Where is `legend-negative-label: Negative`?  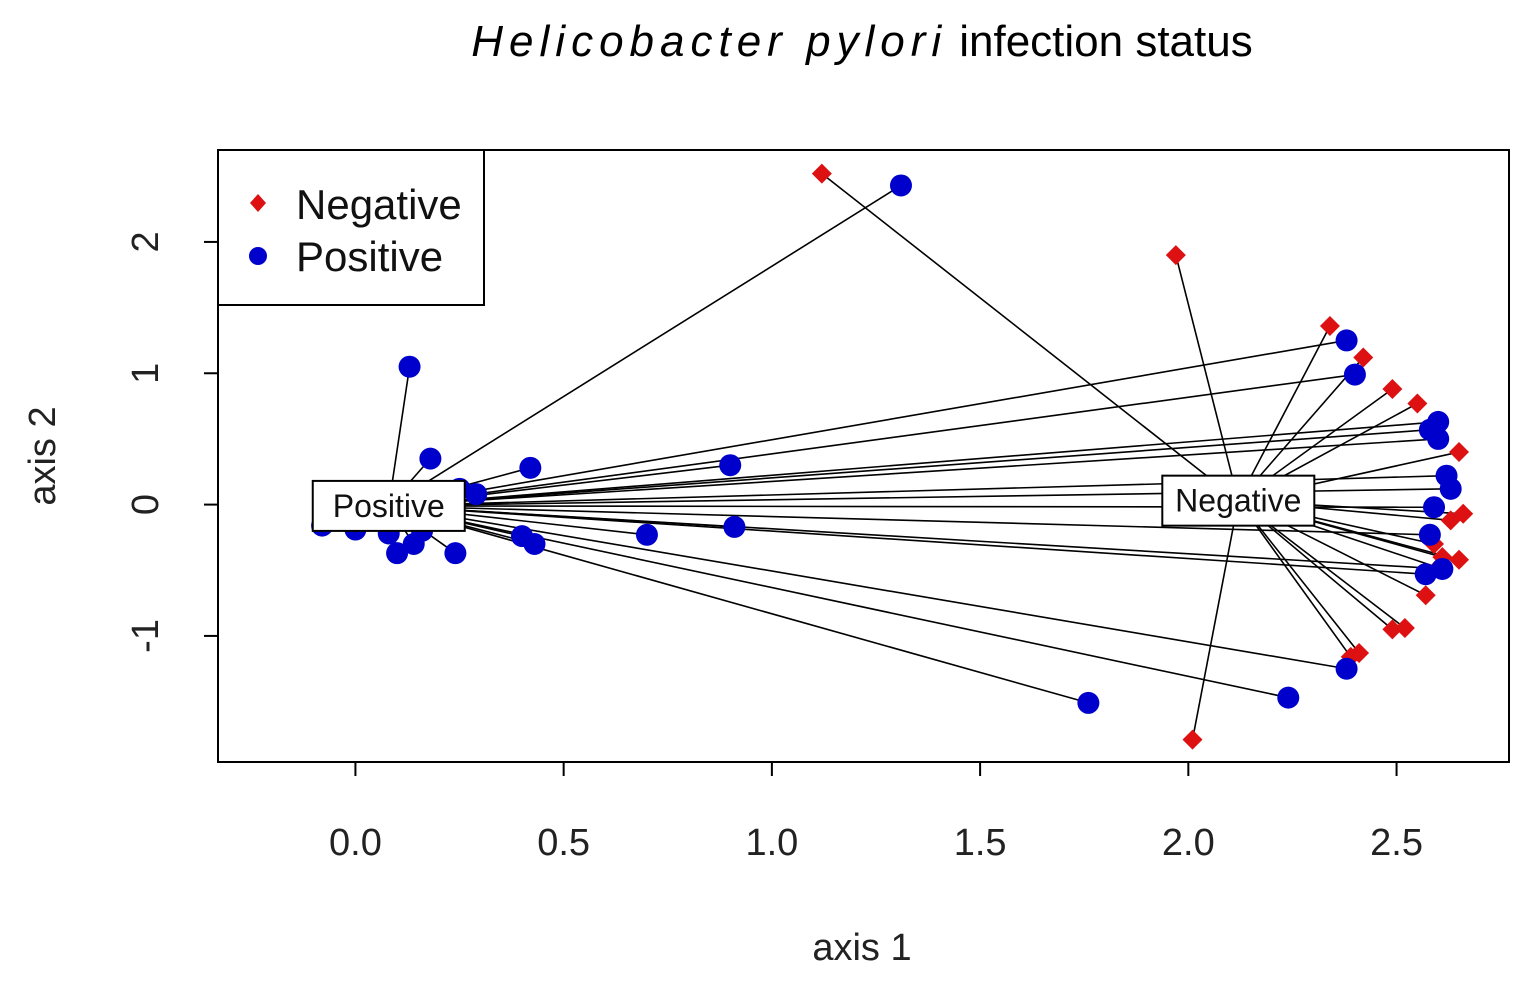 legend-negative-label: Negative is located at coordinates (379, 204).